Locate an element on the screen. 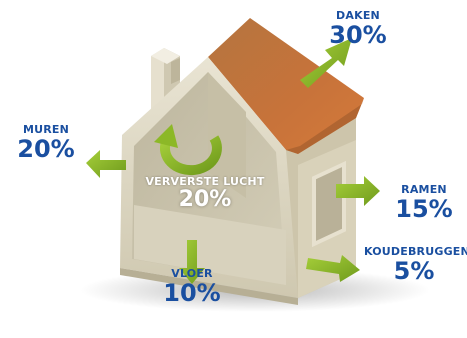  roof is located at coordinates (286, 86).